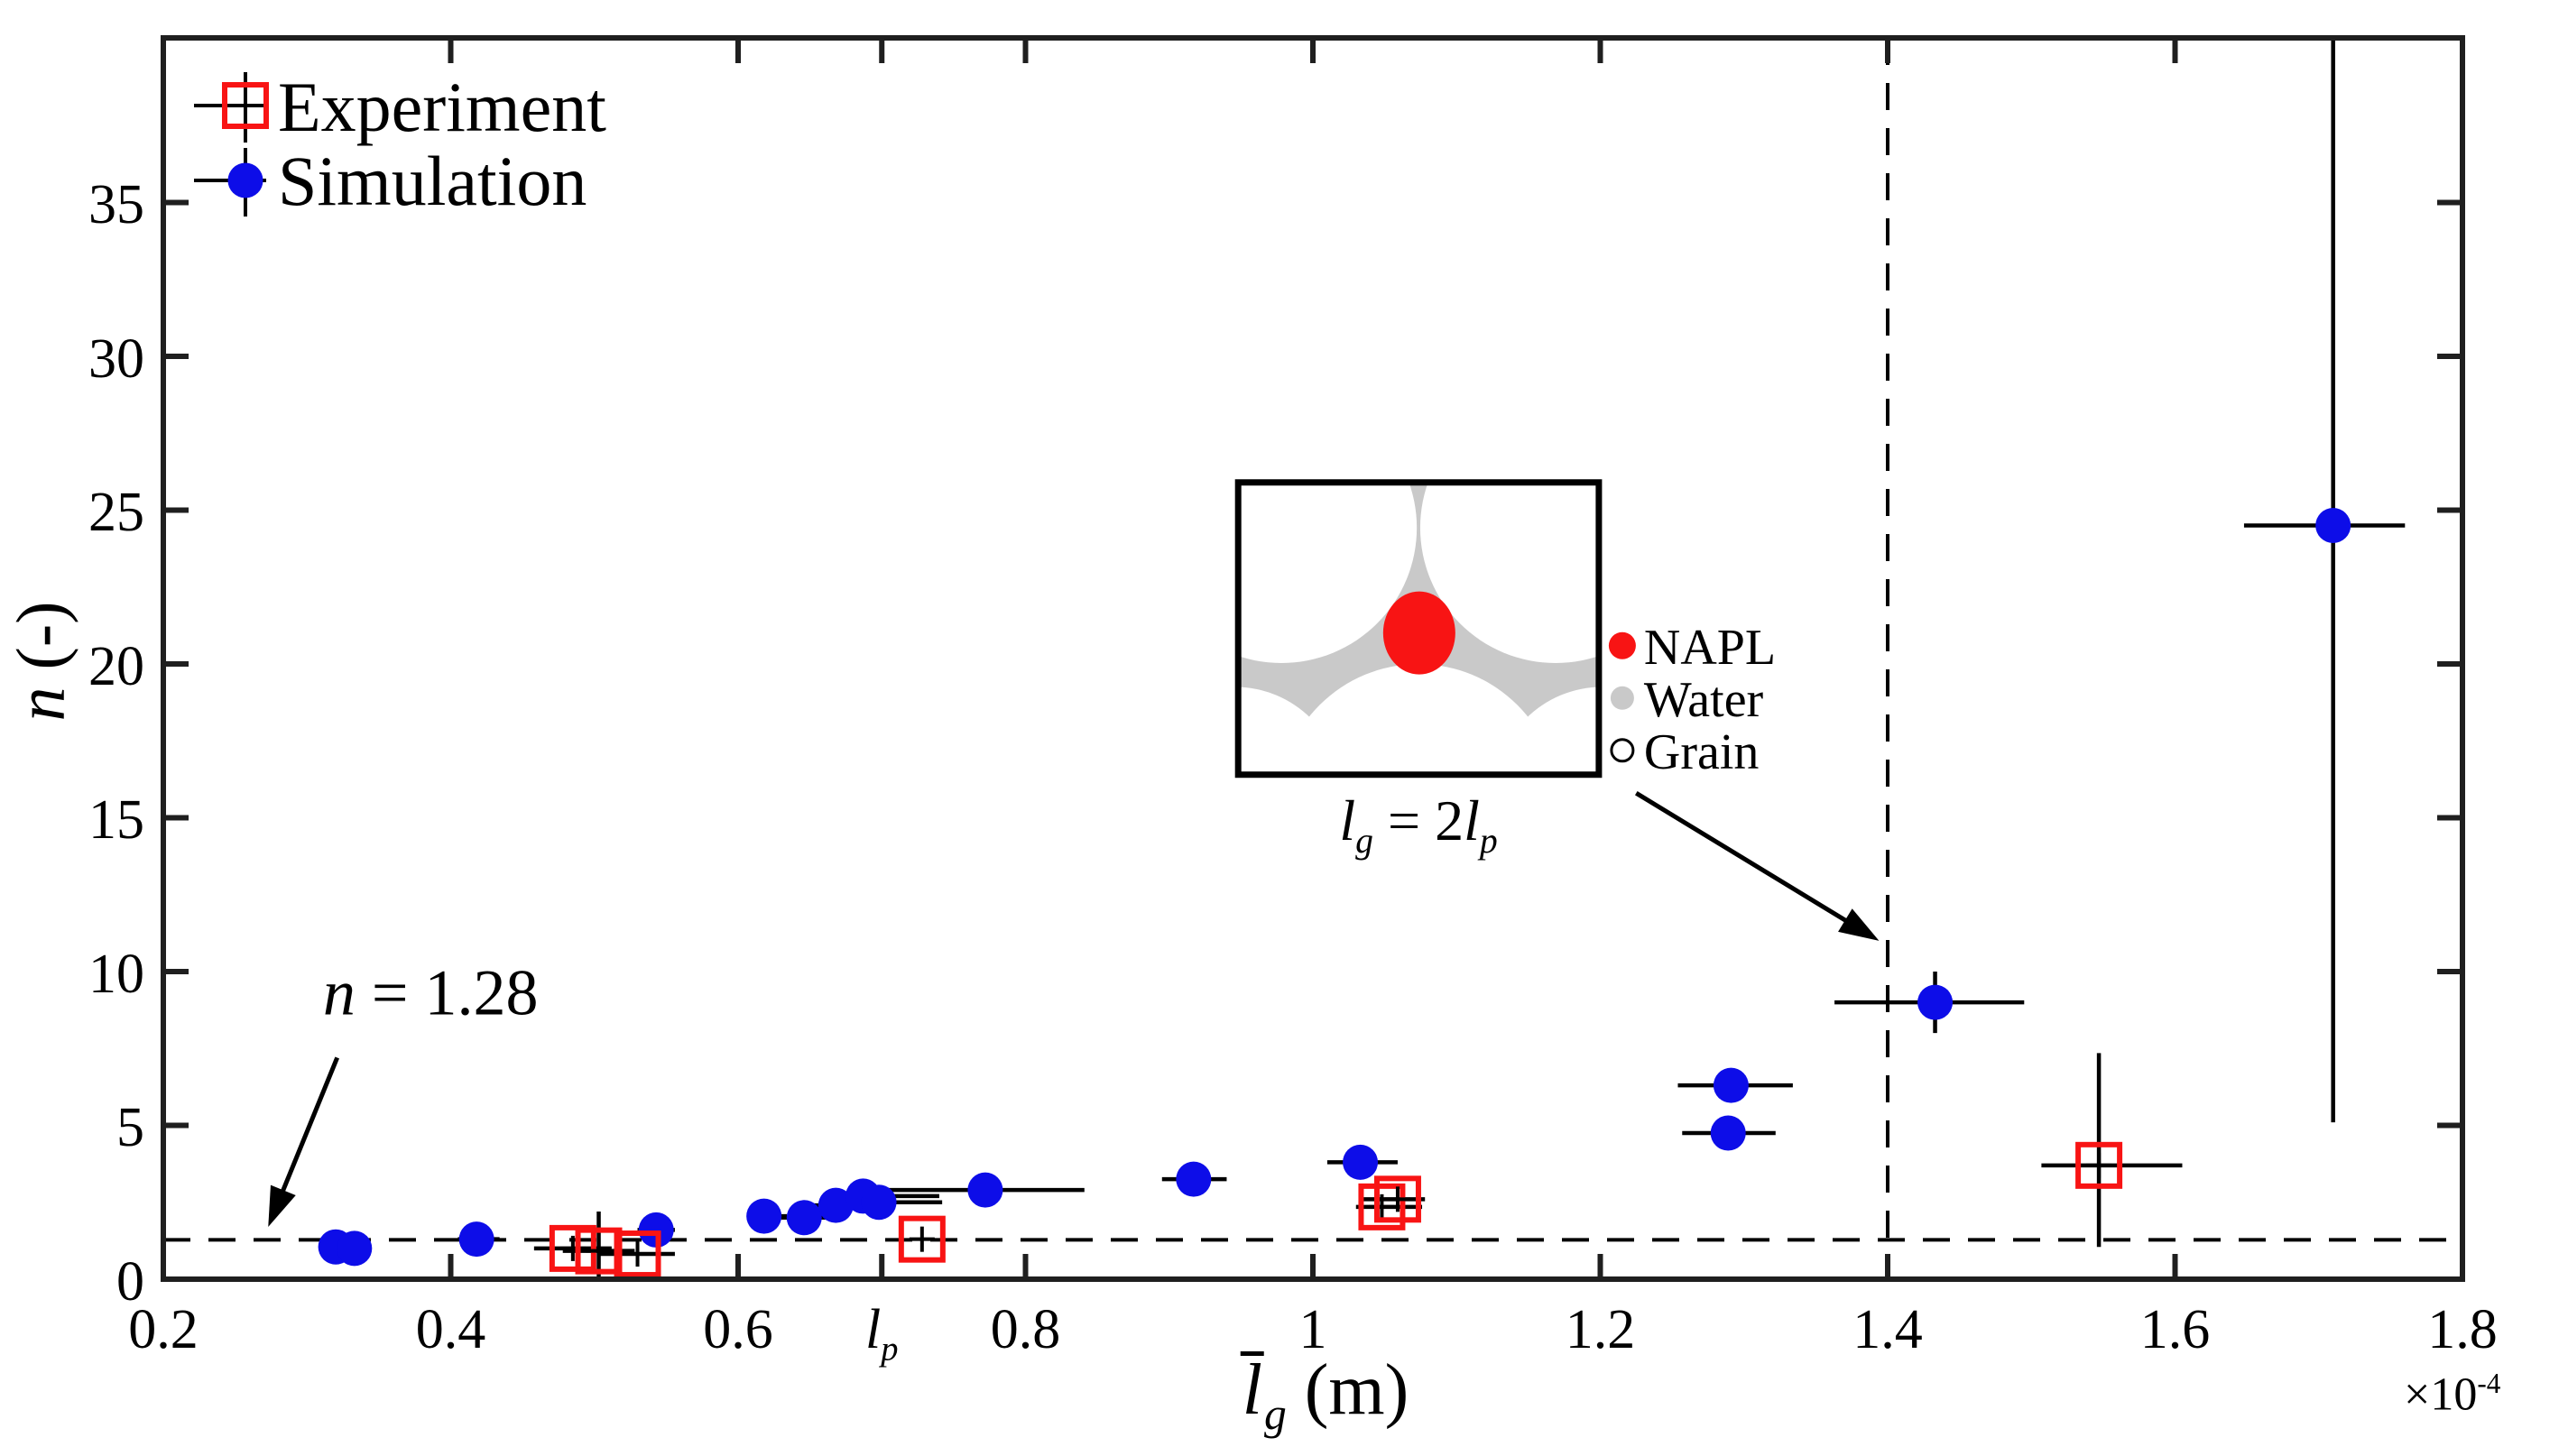 This screenshot has height=1456, width=2559. Describe the element at coordinates (1748, 861) in the screenshot. I see `arrow-inset-pointer-line` at that location.